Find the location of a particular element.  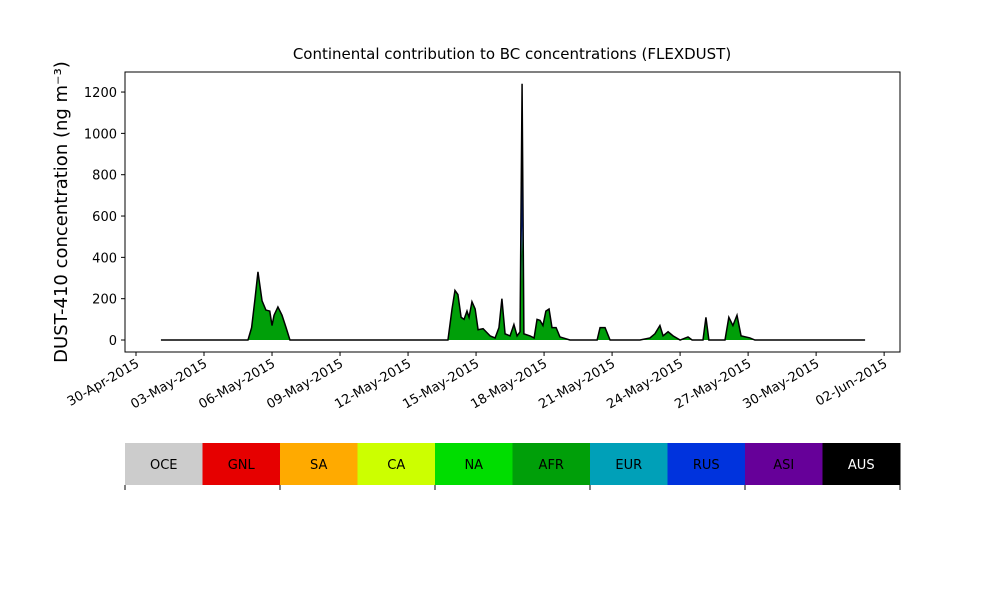

x-tick-label: 03-May-2015 is located at coordinates (169, 384).